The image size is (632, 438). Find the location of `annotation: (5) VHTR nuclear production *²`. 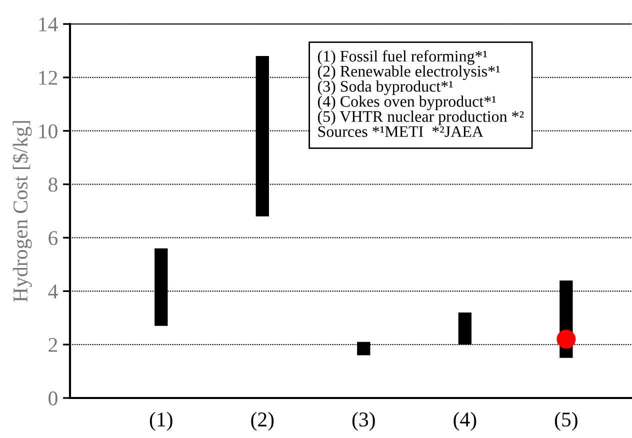

annotation: (5) VHTR nuclear production *² is located at coordinates (421, 118).